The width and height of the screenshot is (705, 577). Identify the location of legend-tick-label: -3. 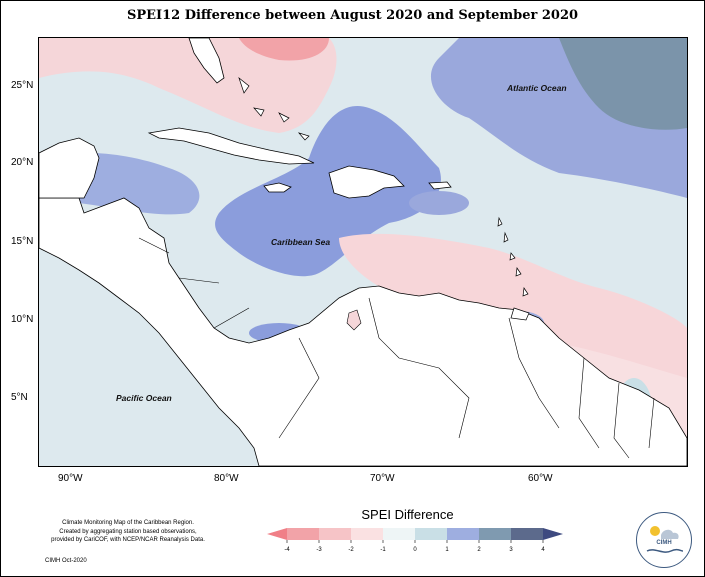
(319, 550).